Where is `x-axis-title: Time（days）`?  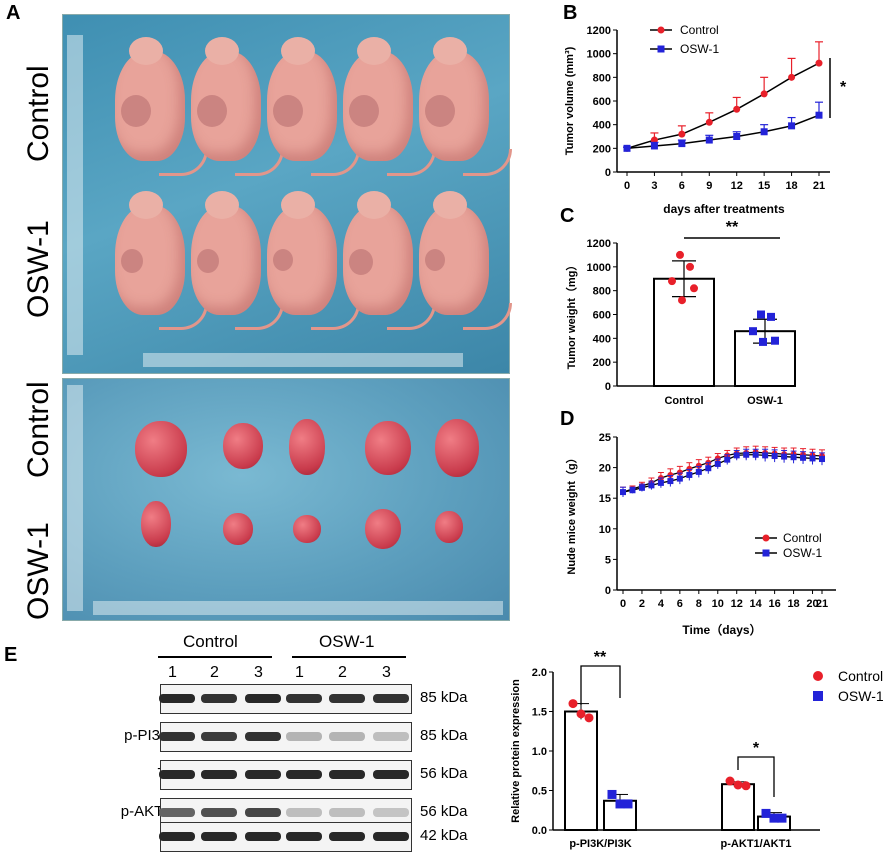 x-axis-title: Time（days） is located at coordinates (721, 629).